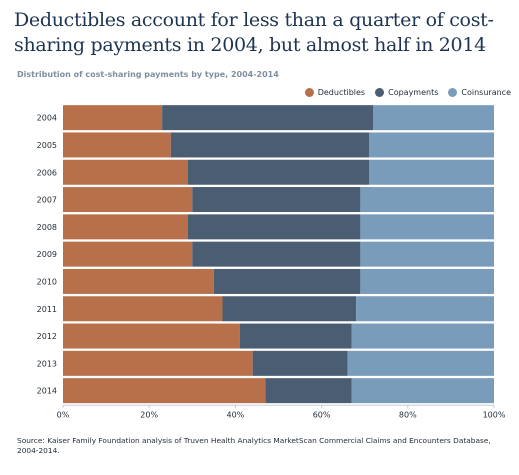 This screenshot has height=475, width=519. What do you see at coordinates (270, 145) in the screenshot?
I see `bar-copayments-2005` at bounding box center [270, 145].